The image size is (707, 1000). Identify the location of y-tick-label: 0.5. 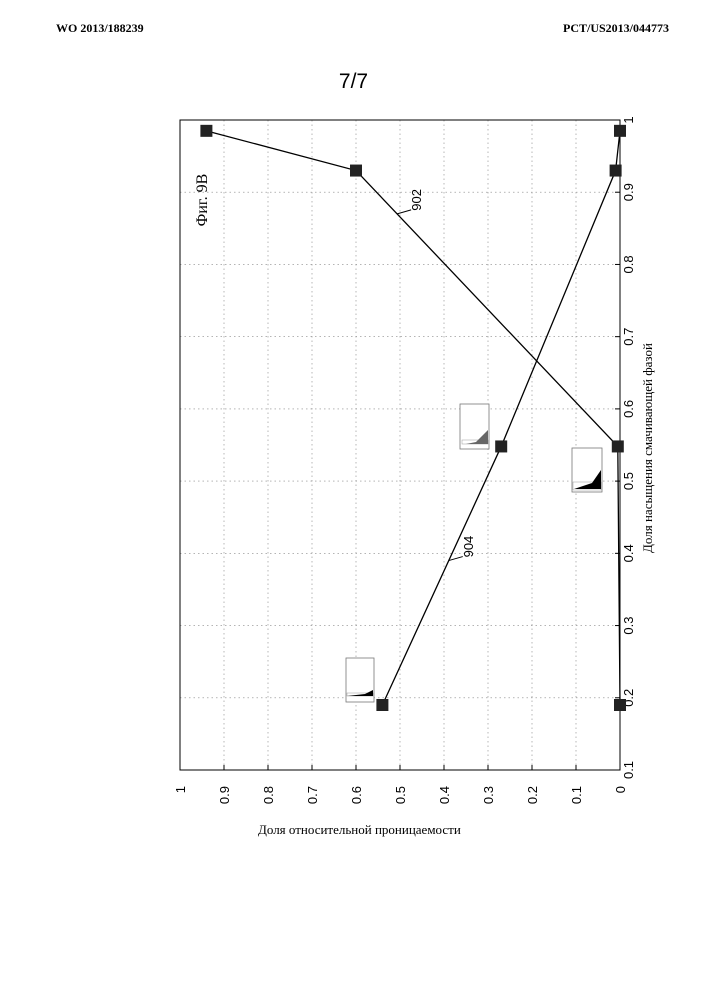
(400, 795).